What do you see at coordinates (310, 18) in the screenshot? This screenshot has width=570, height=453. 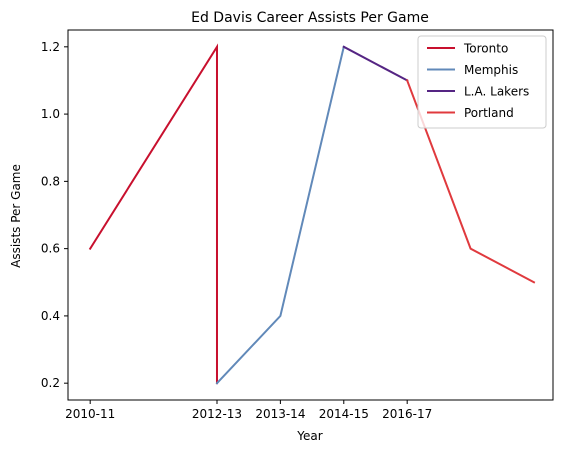 I see `chart-title: Ed Davis Career Assists Per Game` at bounding box center [310, 18].